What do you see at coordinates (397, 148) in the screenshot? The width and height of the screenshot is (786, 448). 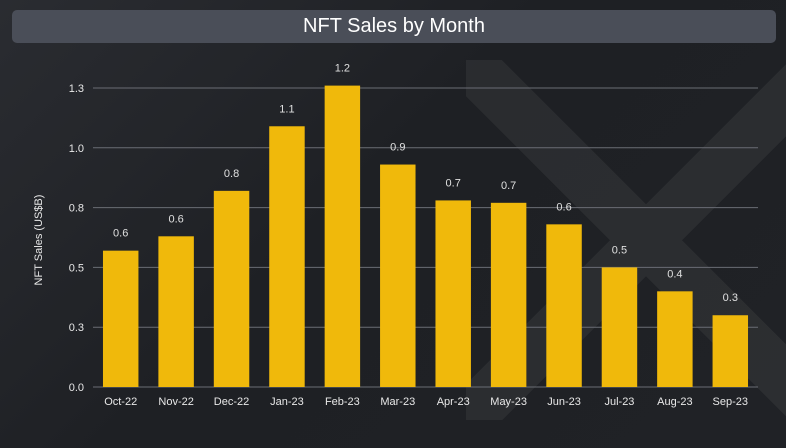 I see `data-label: 0.9` at bounding box center [397, 148].